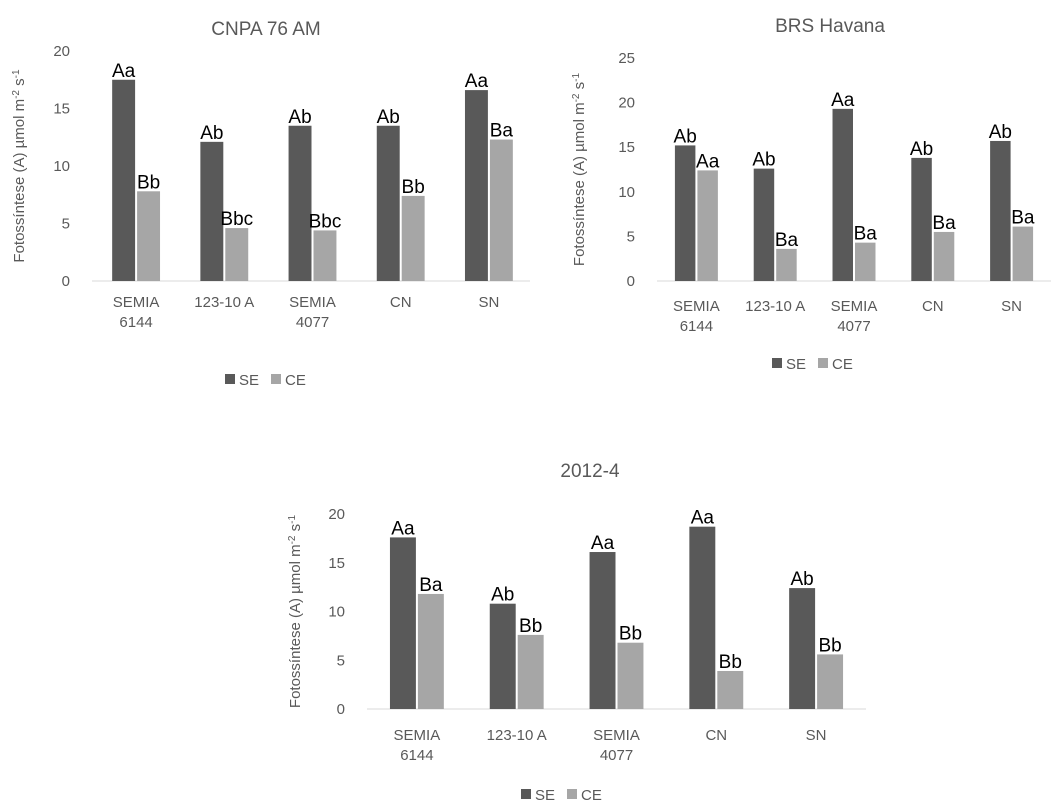  I want to click on chart-title: BRS Havana, so click(830, 26).